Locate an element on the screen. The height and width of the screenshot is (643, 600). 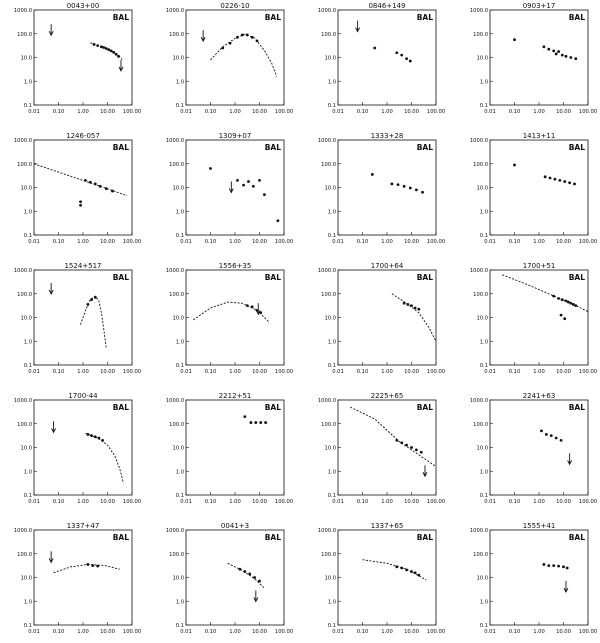
panel-title: 0903+17 is located at coordinates (539, 6).